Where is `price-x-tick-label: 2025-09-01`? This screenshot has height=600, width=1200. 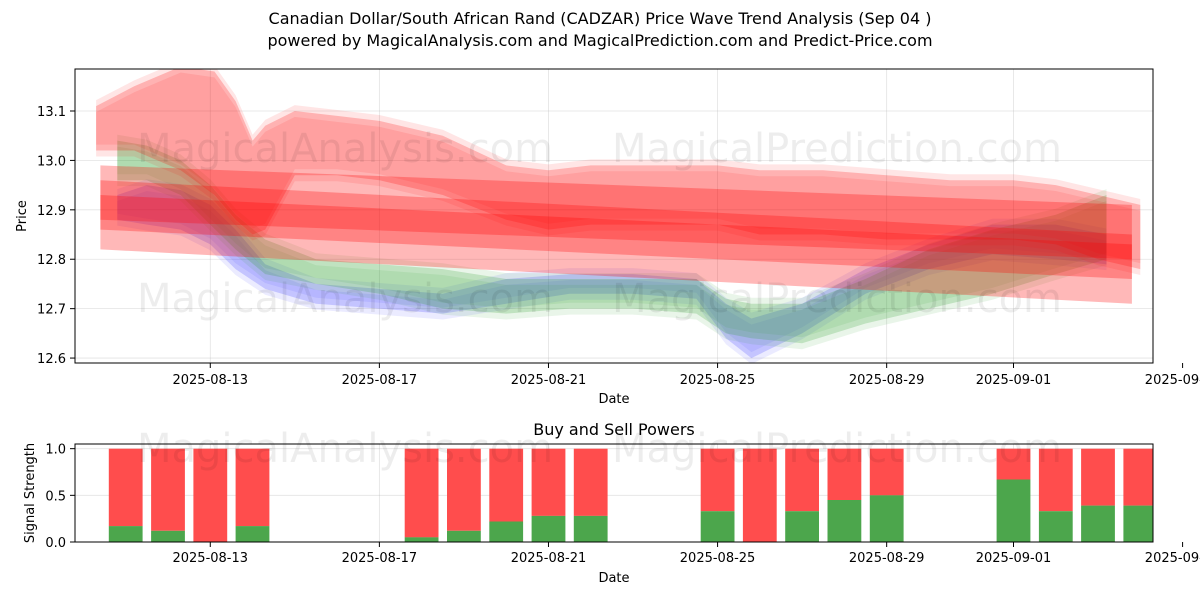
price-x-tick-label: 2025-09-01 is located at coordinates (1014, 380).